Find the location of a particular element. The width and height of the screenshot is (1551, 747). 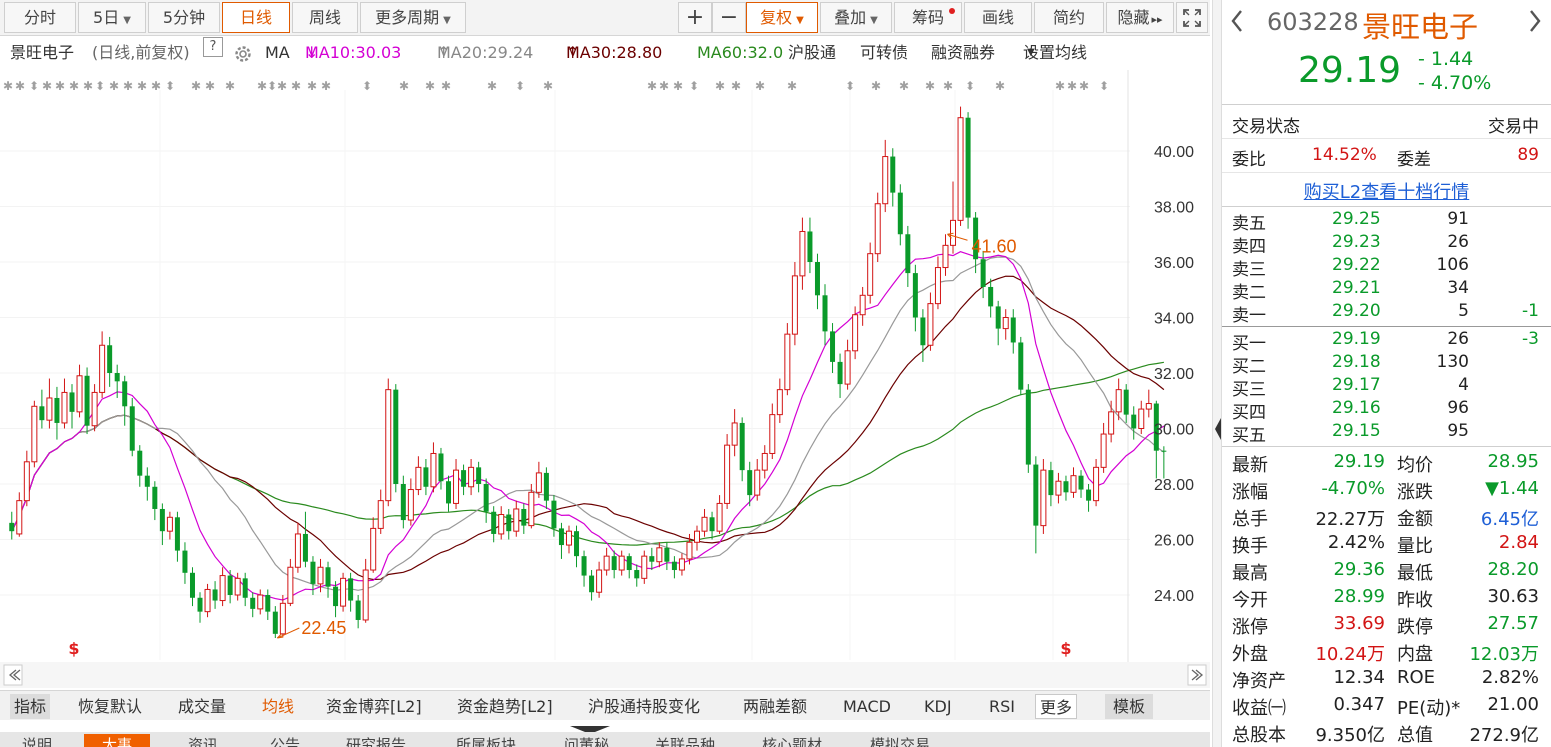

indicator-tab-more: 更多 is located at coordinates (1056, 706).